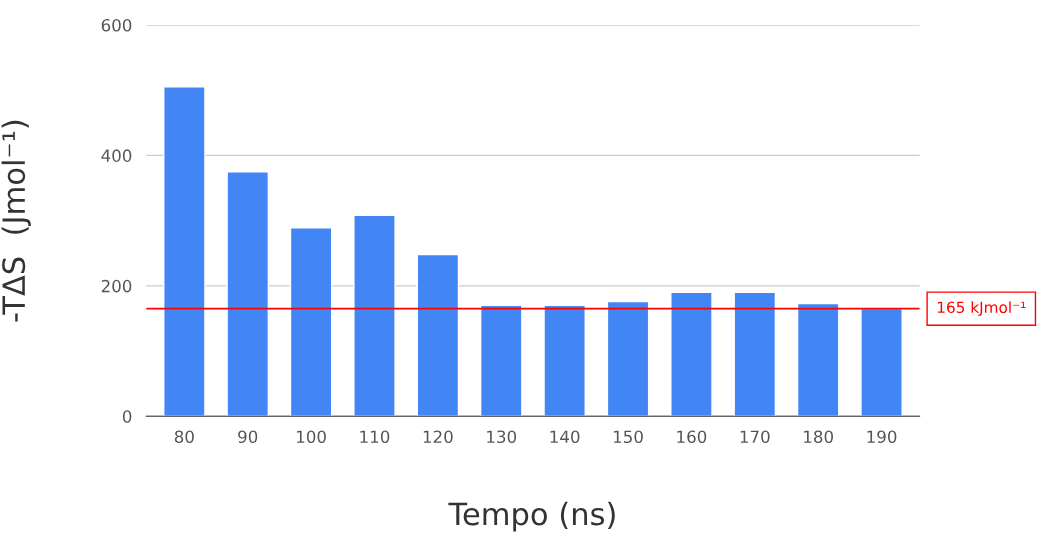 Image resolution: width=1045 pixels, height=555 pixels. What do you see at coordinates (116, 25) in the screenshot?
I see `y-tick-label: 600` at bounding box center [116, 25].